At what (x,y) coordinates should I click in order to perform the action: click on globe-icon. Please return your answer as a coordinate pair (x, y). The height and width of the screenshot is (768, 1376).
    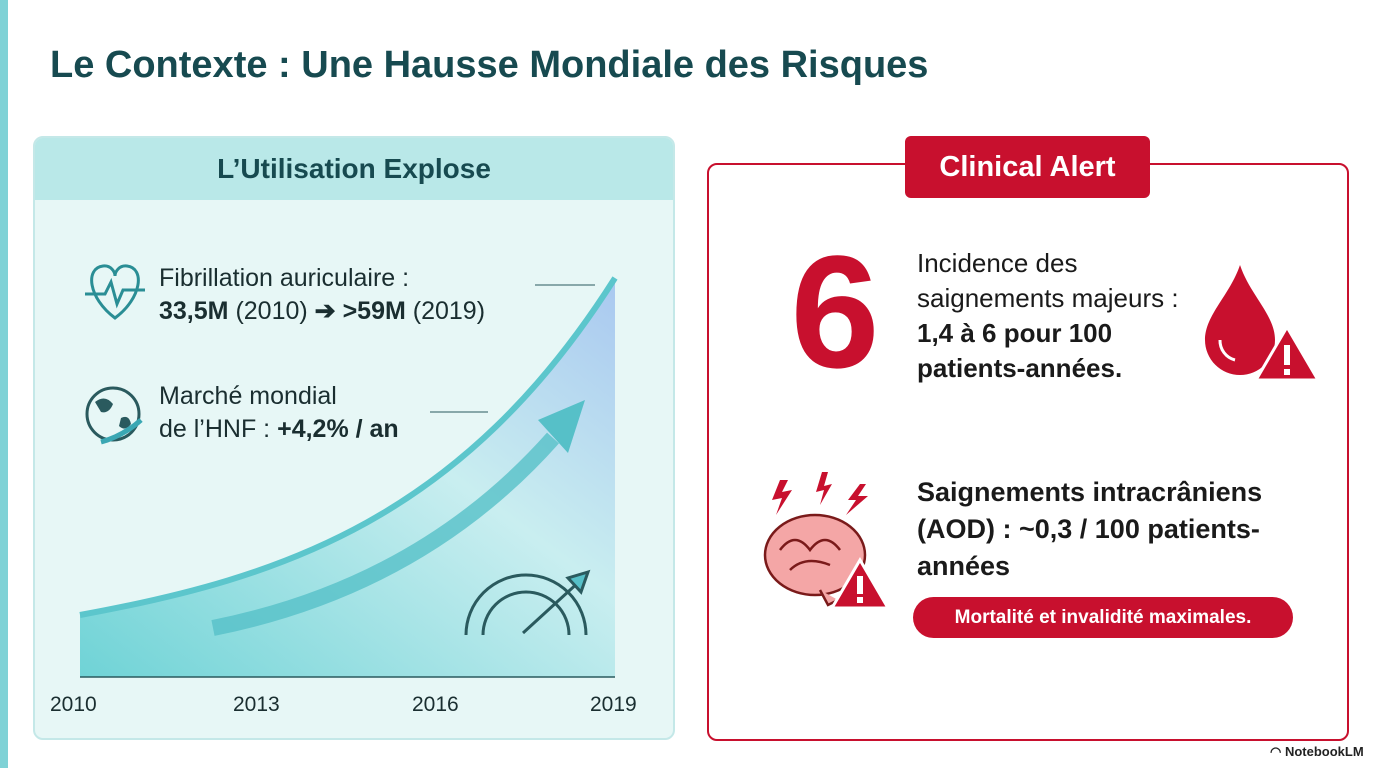
    Looking at the image, I should click on (114, 415).